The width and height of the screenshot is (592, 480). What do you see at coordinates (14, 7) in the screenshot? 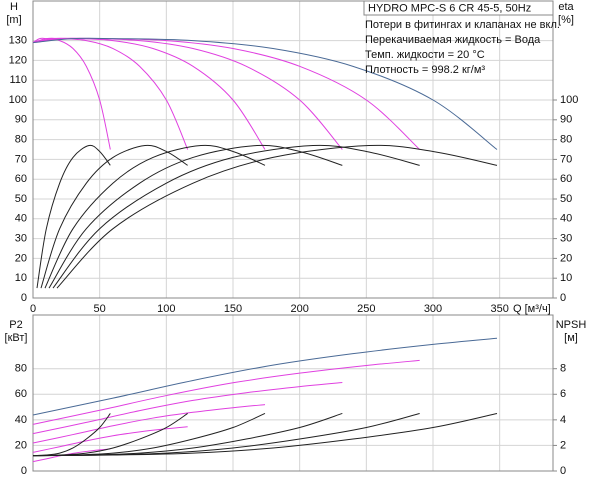
I see `y-label: H` at bounding box center [14, 7].